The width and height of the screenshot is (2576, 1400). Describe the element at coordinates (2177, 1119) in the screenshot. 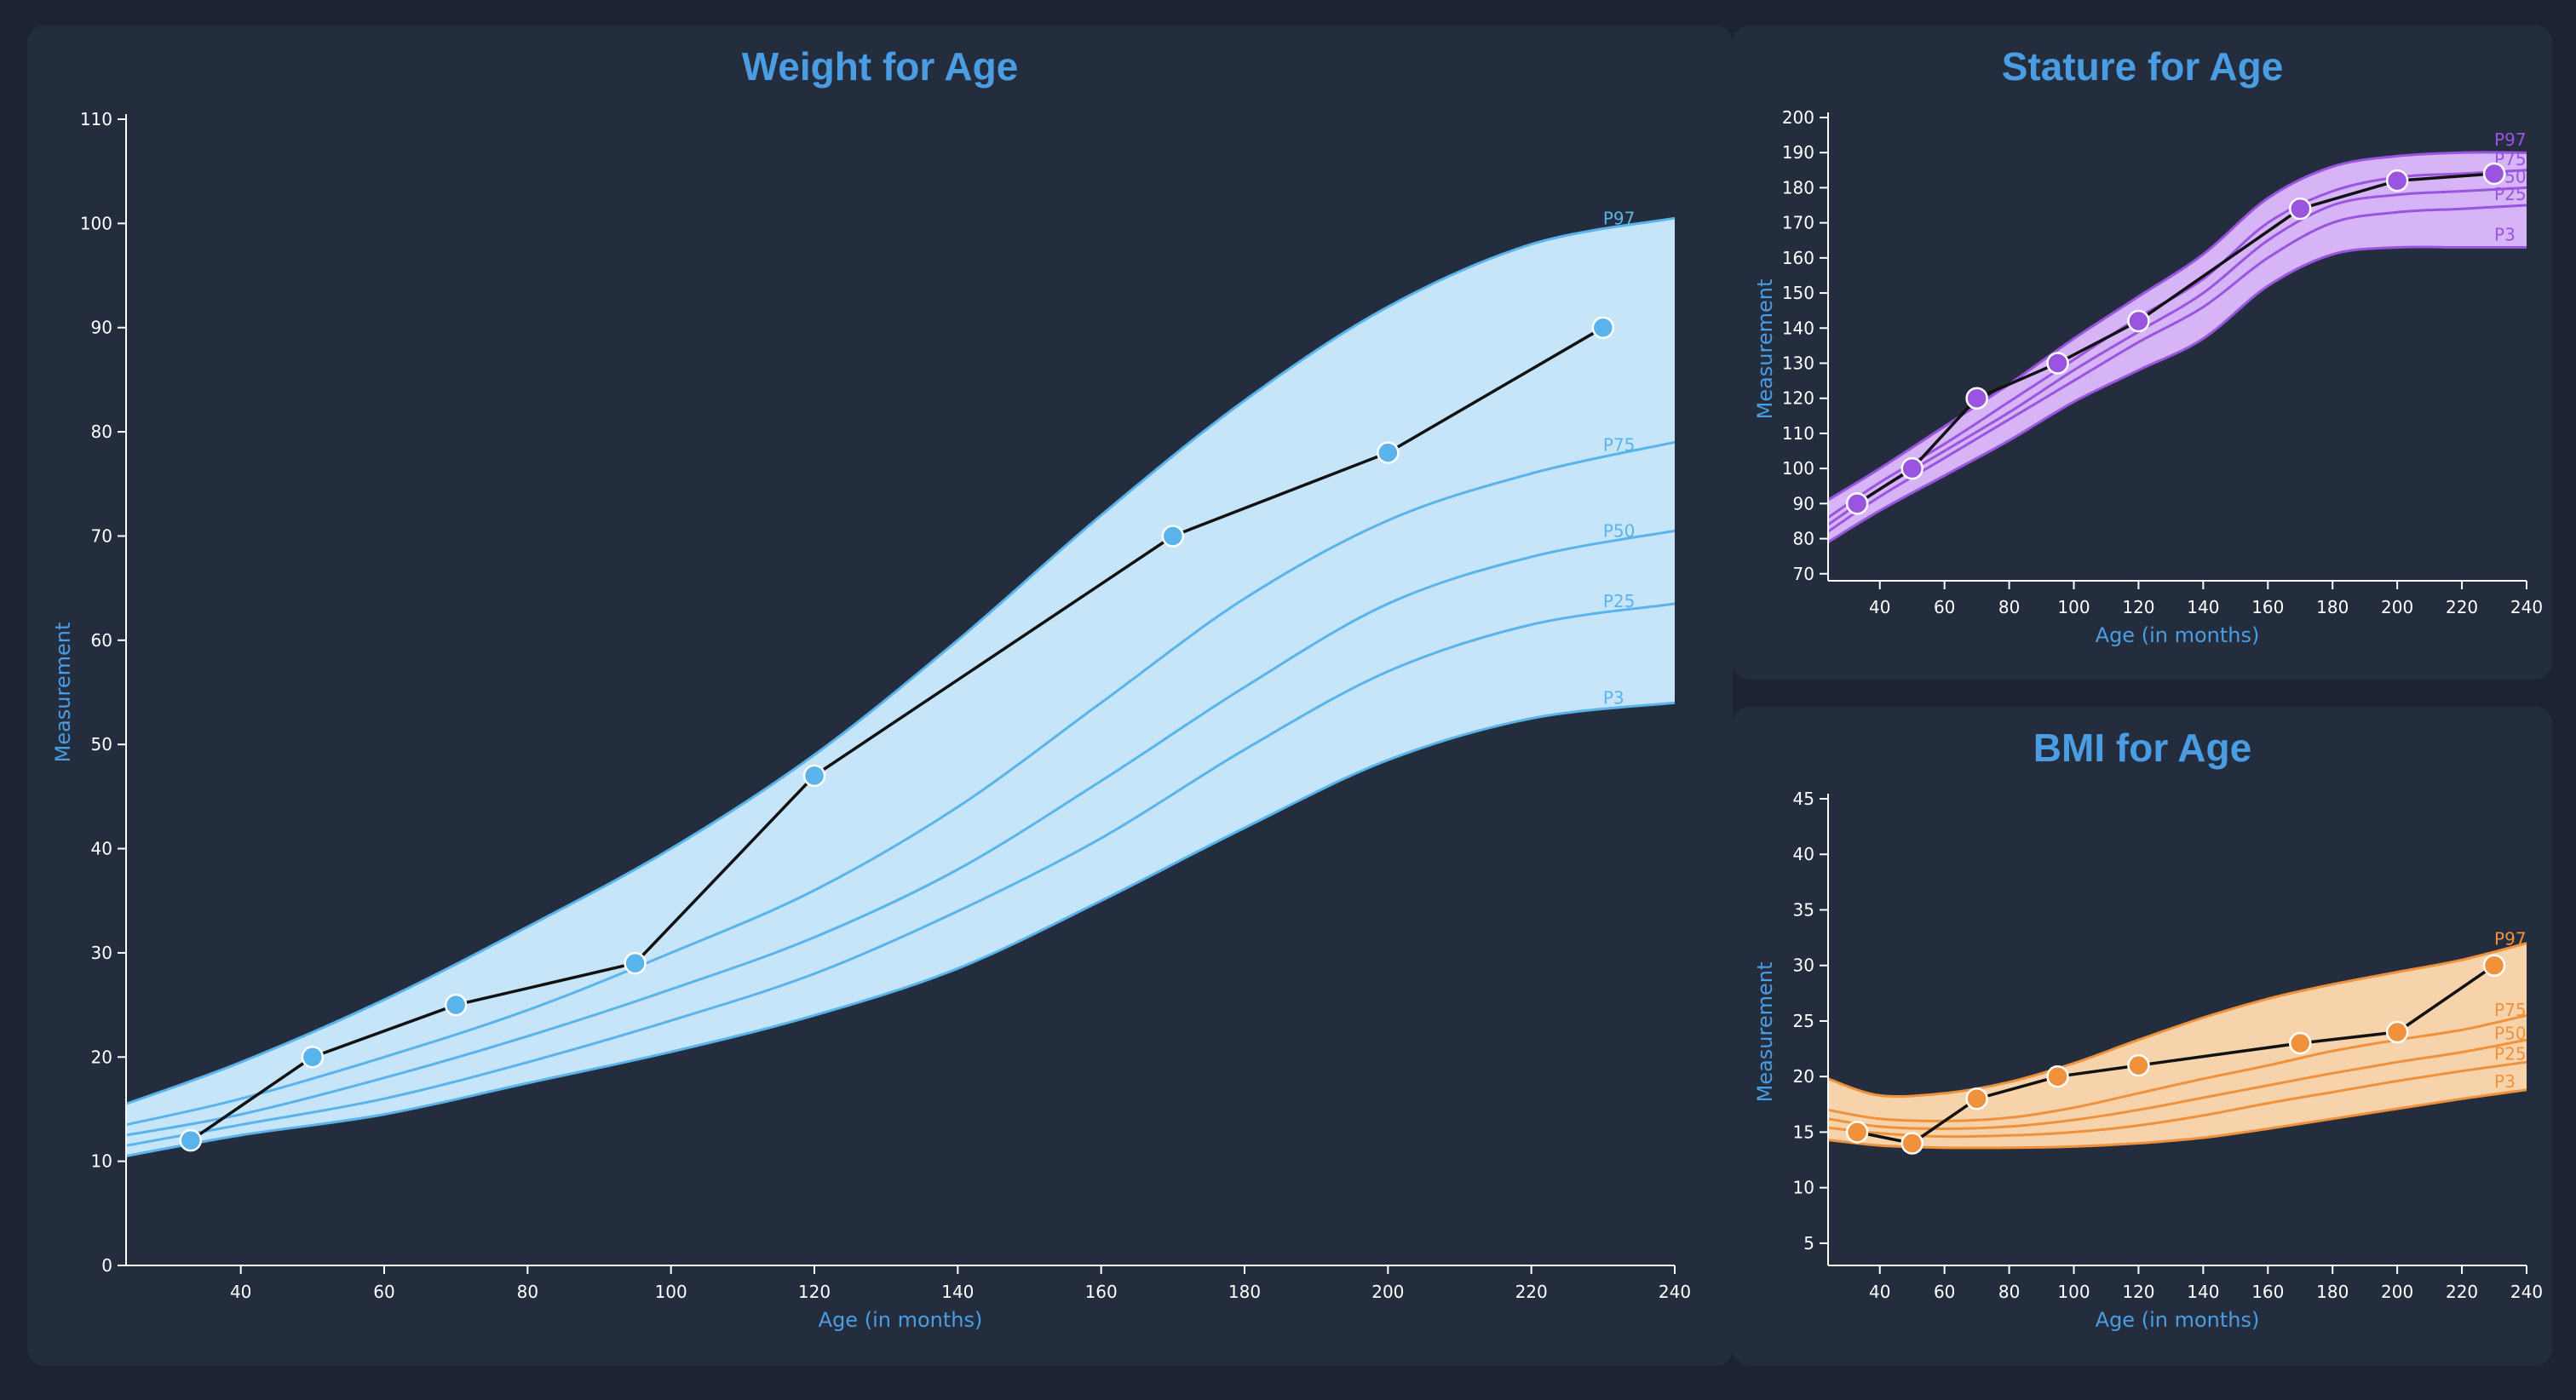

I see `percentile-line-p3` at that location.